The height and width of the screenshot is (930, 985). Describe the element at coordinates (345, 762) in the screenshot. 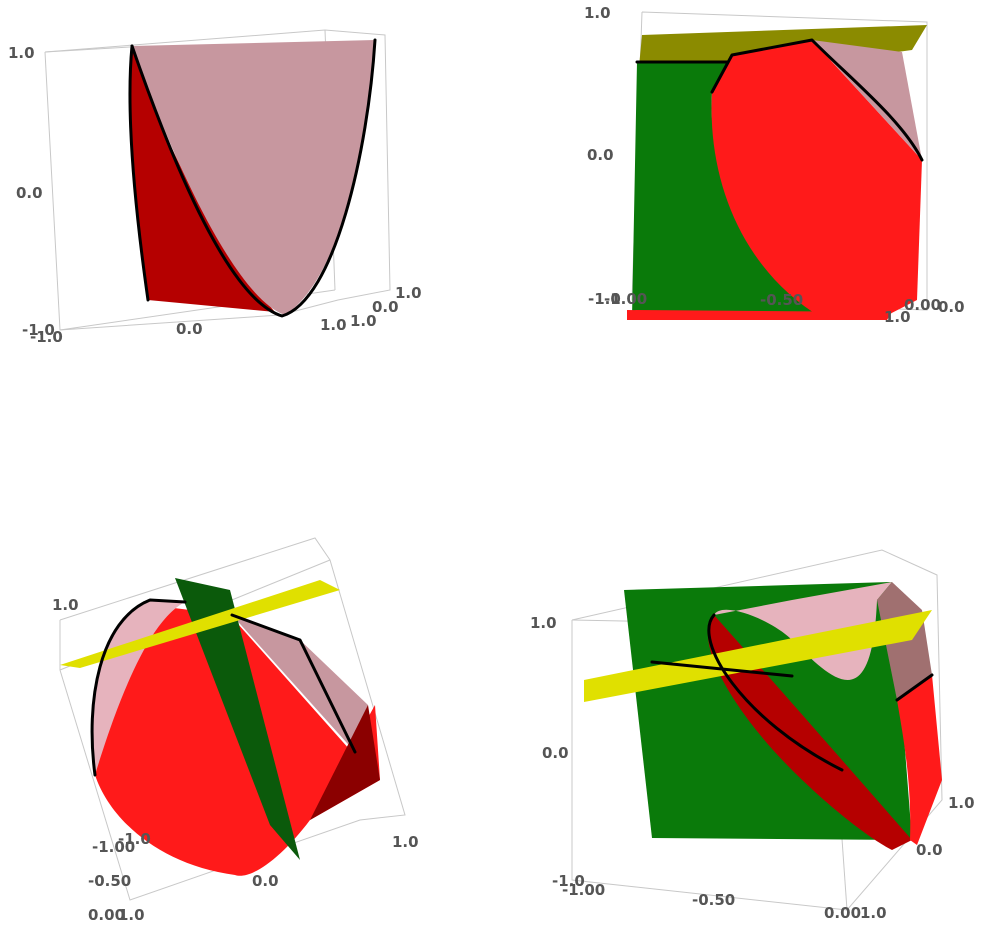

I see `dark-red-wedge` at that location.